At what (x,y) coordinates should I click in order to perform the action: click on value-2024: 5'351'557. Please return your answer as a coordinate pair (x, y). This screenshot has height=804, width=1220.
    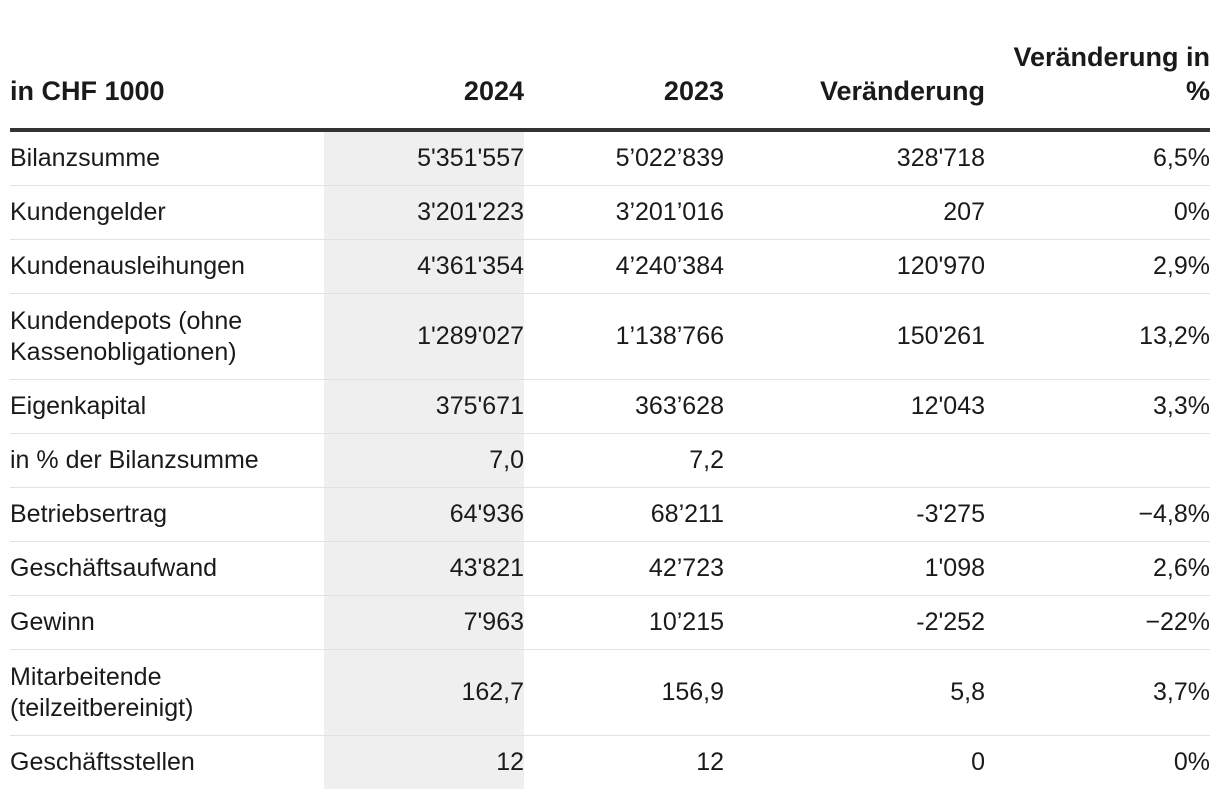
    Looking at the image, I should click on (424, 158).